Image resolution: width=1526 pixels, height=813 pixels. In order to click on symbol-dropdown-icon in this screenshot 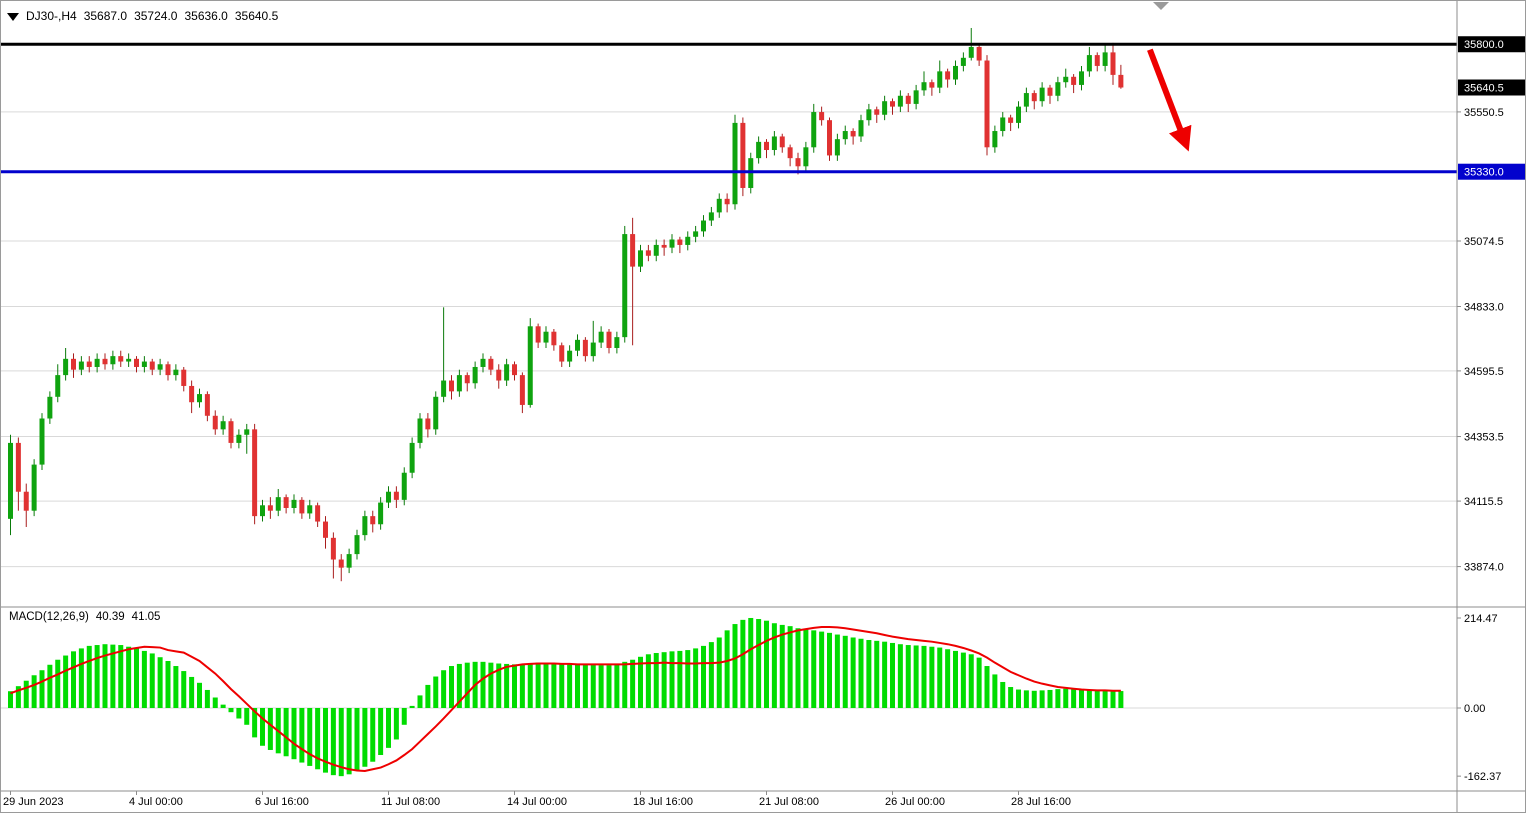, I will do `click(13, 16)`.